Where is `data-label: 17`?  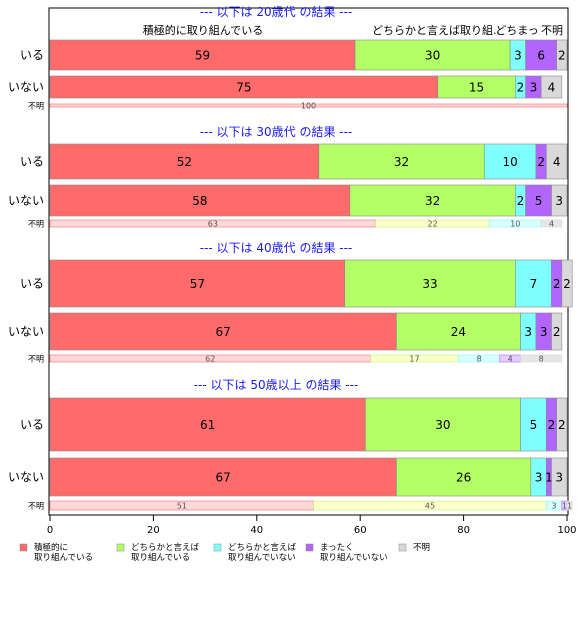
data-label: 17 is located at coordinates (414, 359).